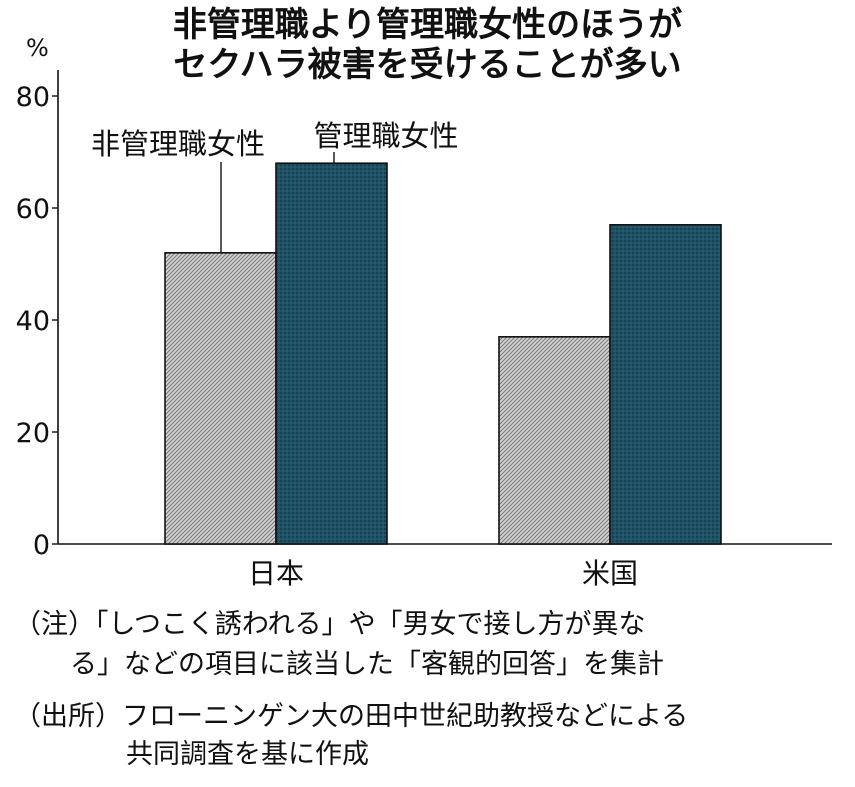 Image resolution: width=855 pixels, height=787 pixels. Describe the element at coordinates (33, 97) in the screenshot. I see `y-tick-label: 80` at that location.